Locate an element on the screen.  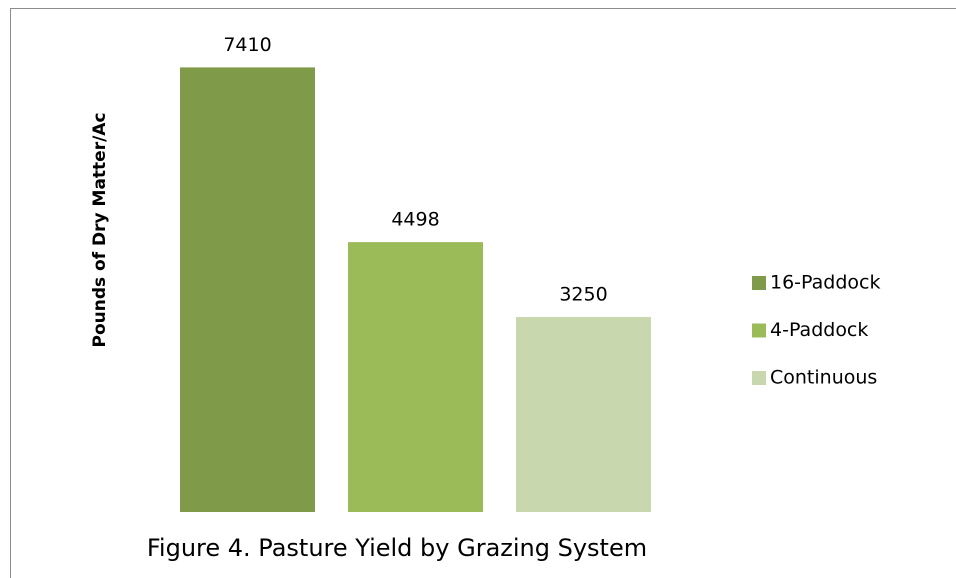
data-label: 7410 is located at coordinates (247, 45).